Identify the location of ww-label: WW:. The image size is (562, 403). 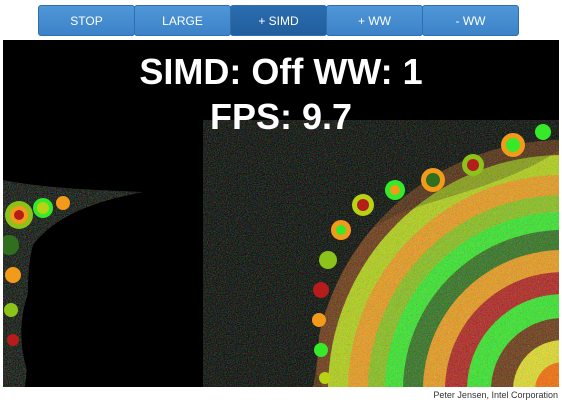
(353, 71).